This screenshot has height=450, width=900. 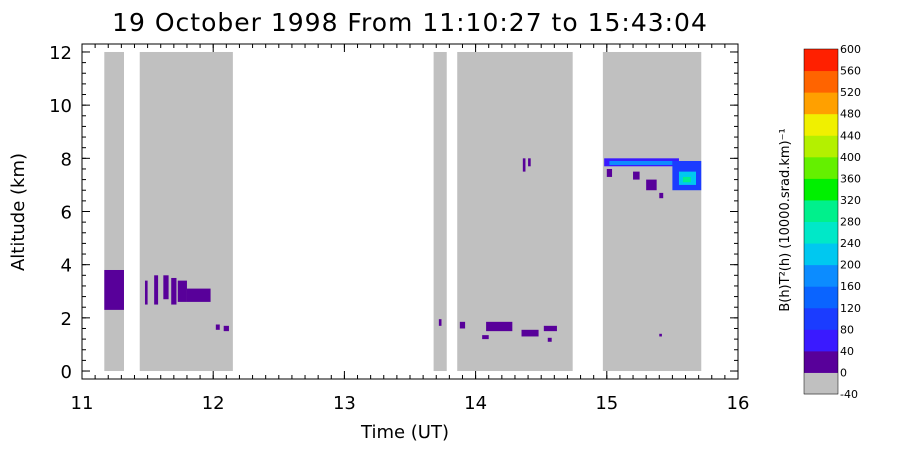 I want to click on colorbar-tick-label: 0, so click(x=843, y=372).